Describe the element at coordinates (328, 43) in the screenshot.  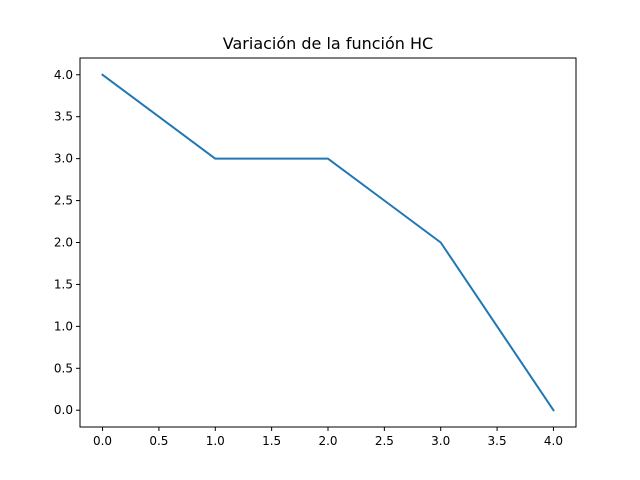
I see `chart-title: Variación de la función HC` at that location.